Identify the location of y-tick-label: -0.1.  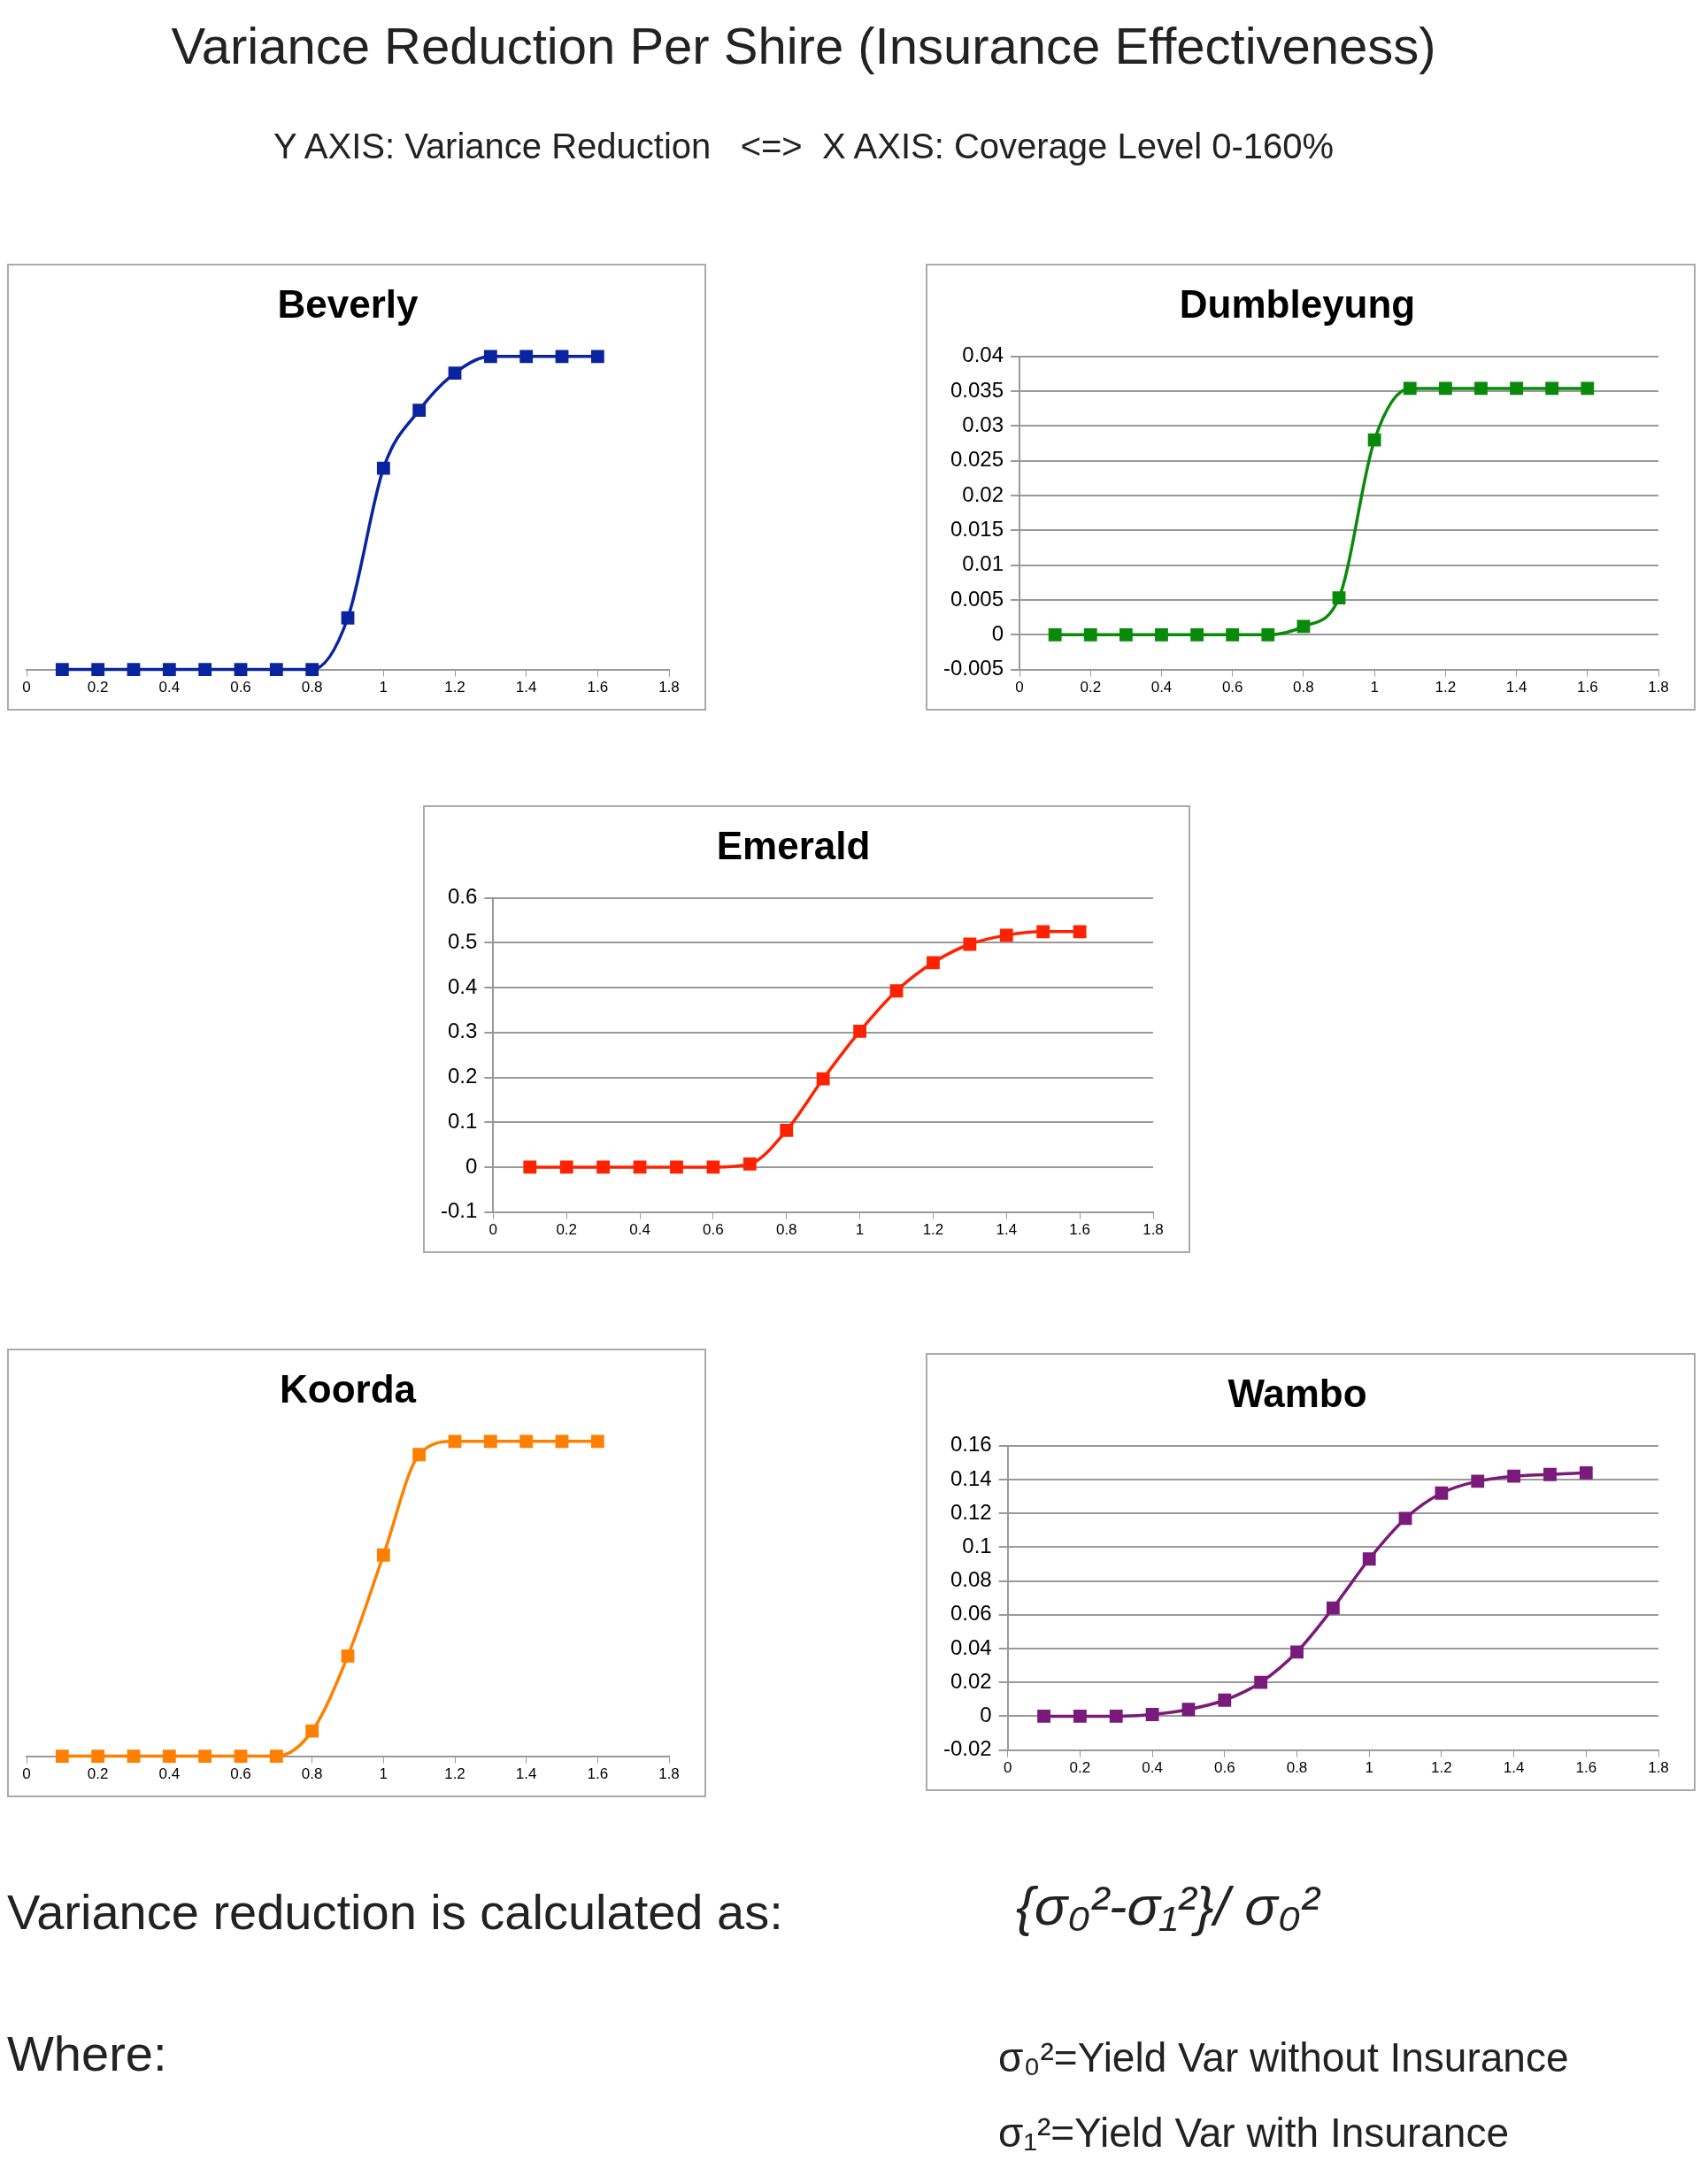
(459, 1210).